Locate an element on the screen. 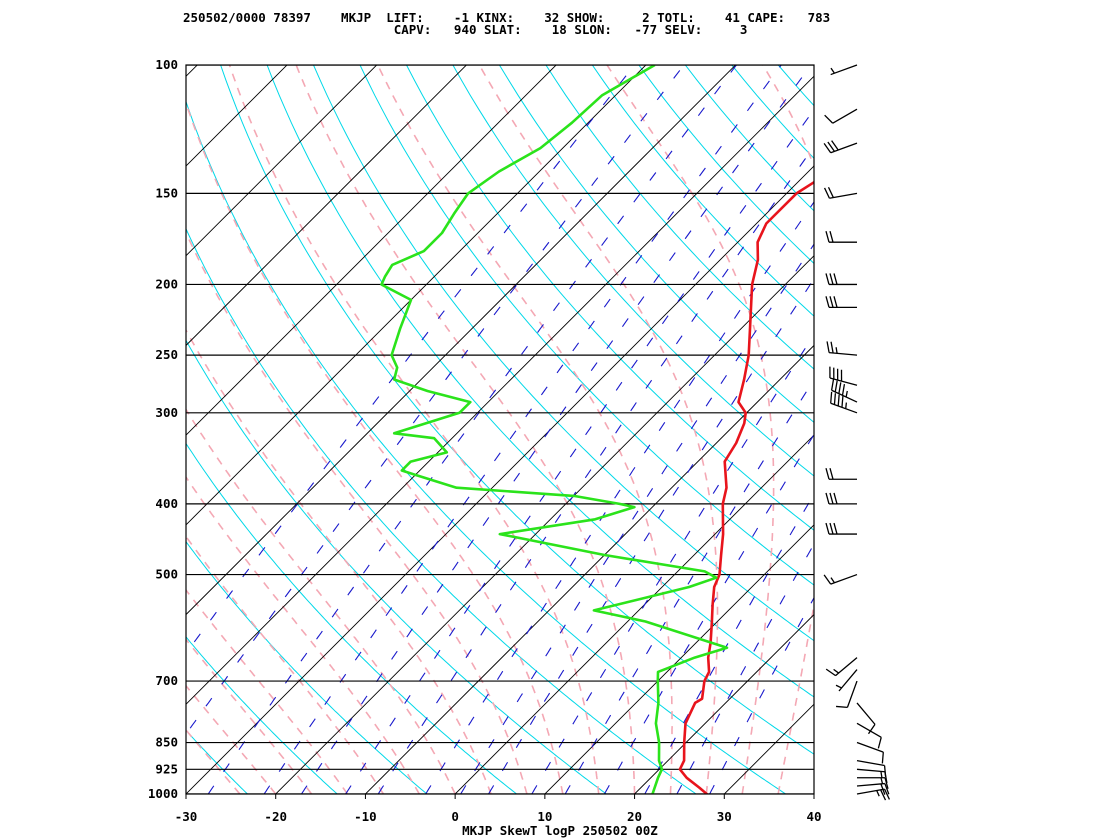 This screenshot has height=840, width=1120. pressure-tick-label: 200 is located at coordinates (166, 283).